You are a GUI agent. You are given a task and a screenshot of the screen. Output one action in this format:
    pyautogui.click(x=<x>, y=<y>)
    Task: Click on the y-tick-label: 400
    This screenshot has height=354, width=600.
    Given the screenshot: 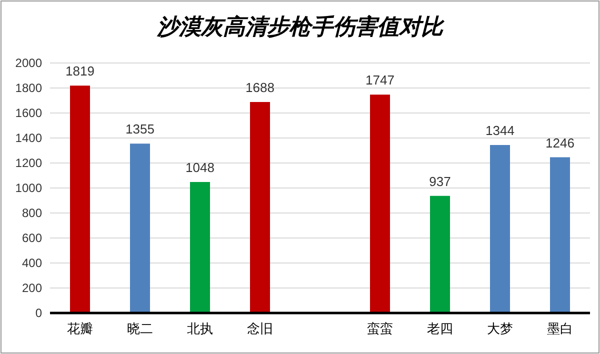 What is the action you would take?
    pyautogui.click(x=32, y=263)
    